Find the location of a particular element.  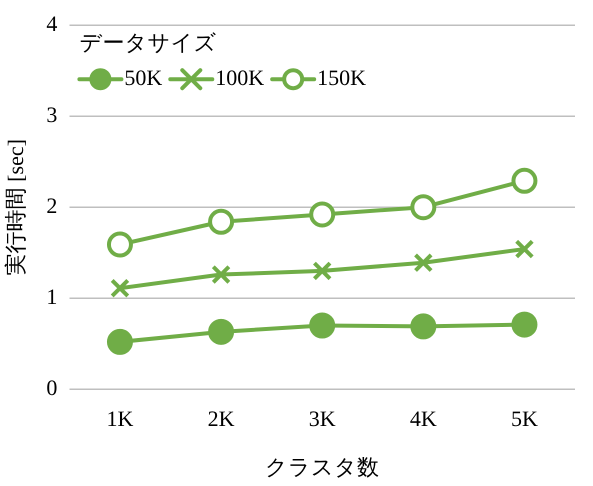

y-tick-label: 4 is located at coordinates (52, 23).